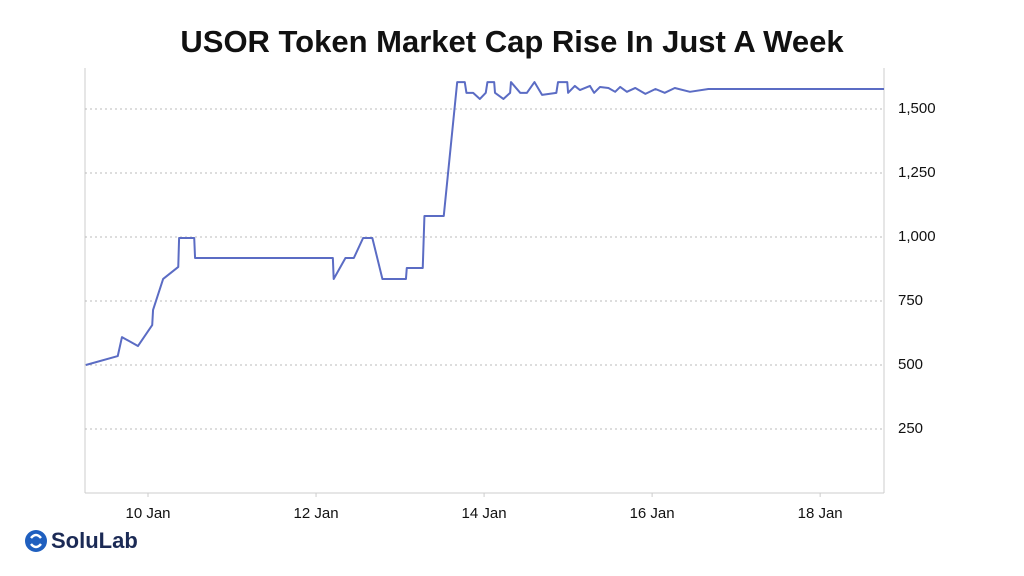  I want to click on x-tick-label: 16 Jan, so click(652, 513).